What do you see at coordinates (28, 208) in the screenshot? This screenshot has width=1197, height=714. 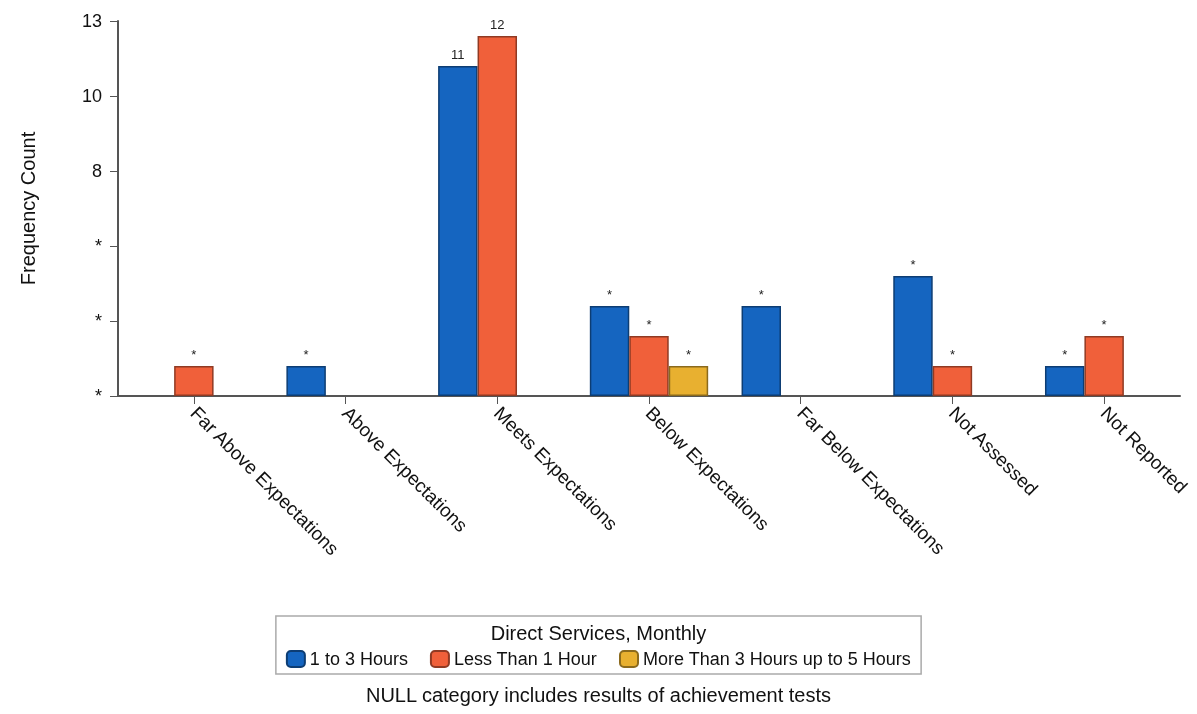 I see `y-axis-title: Frequency Count` at bounding box center [28, 208].